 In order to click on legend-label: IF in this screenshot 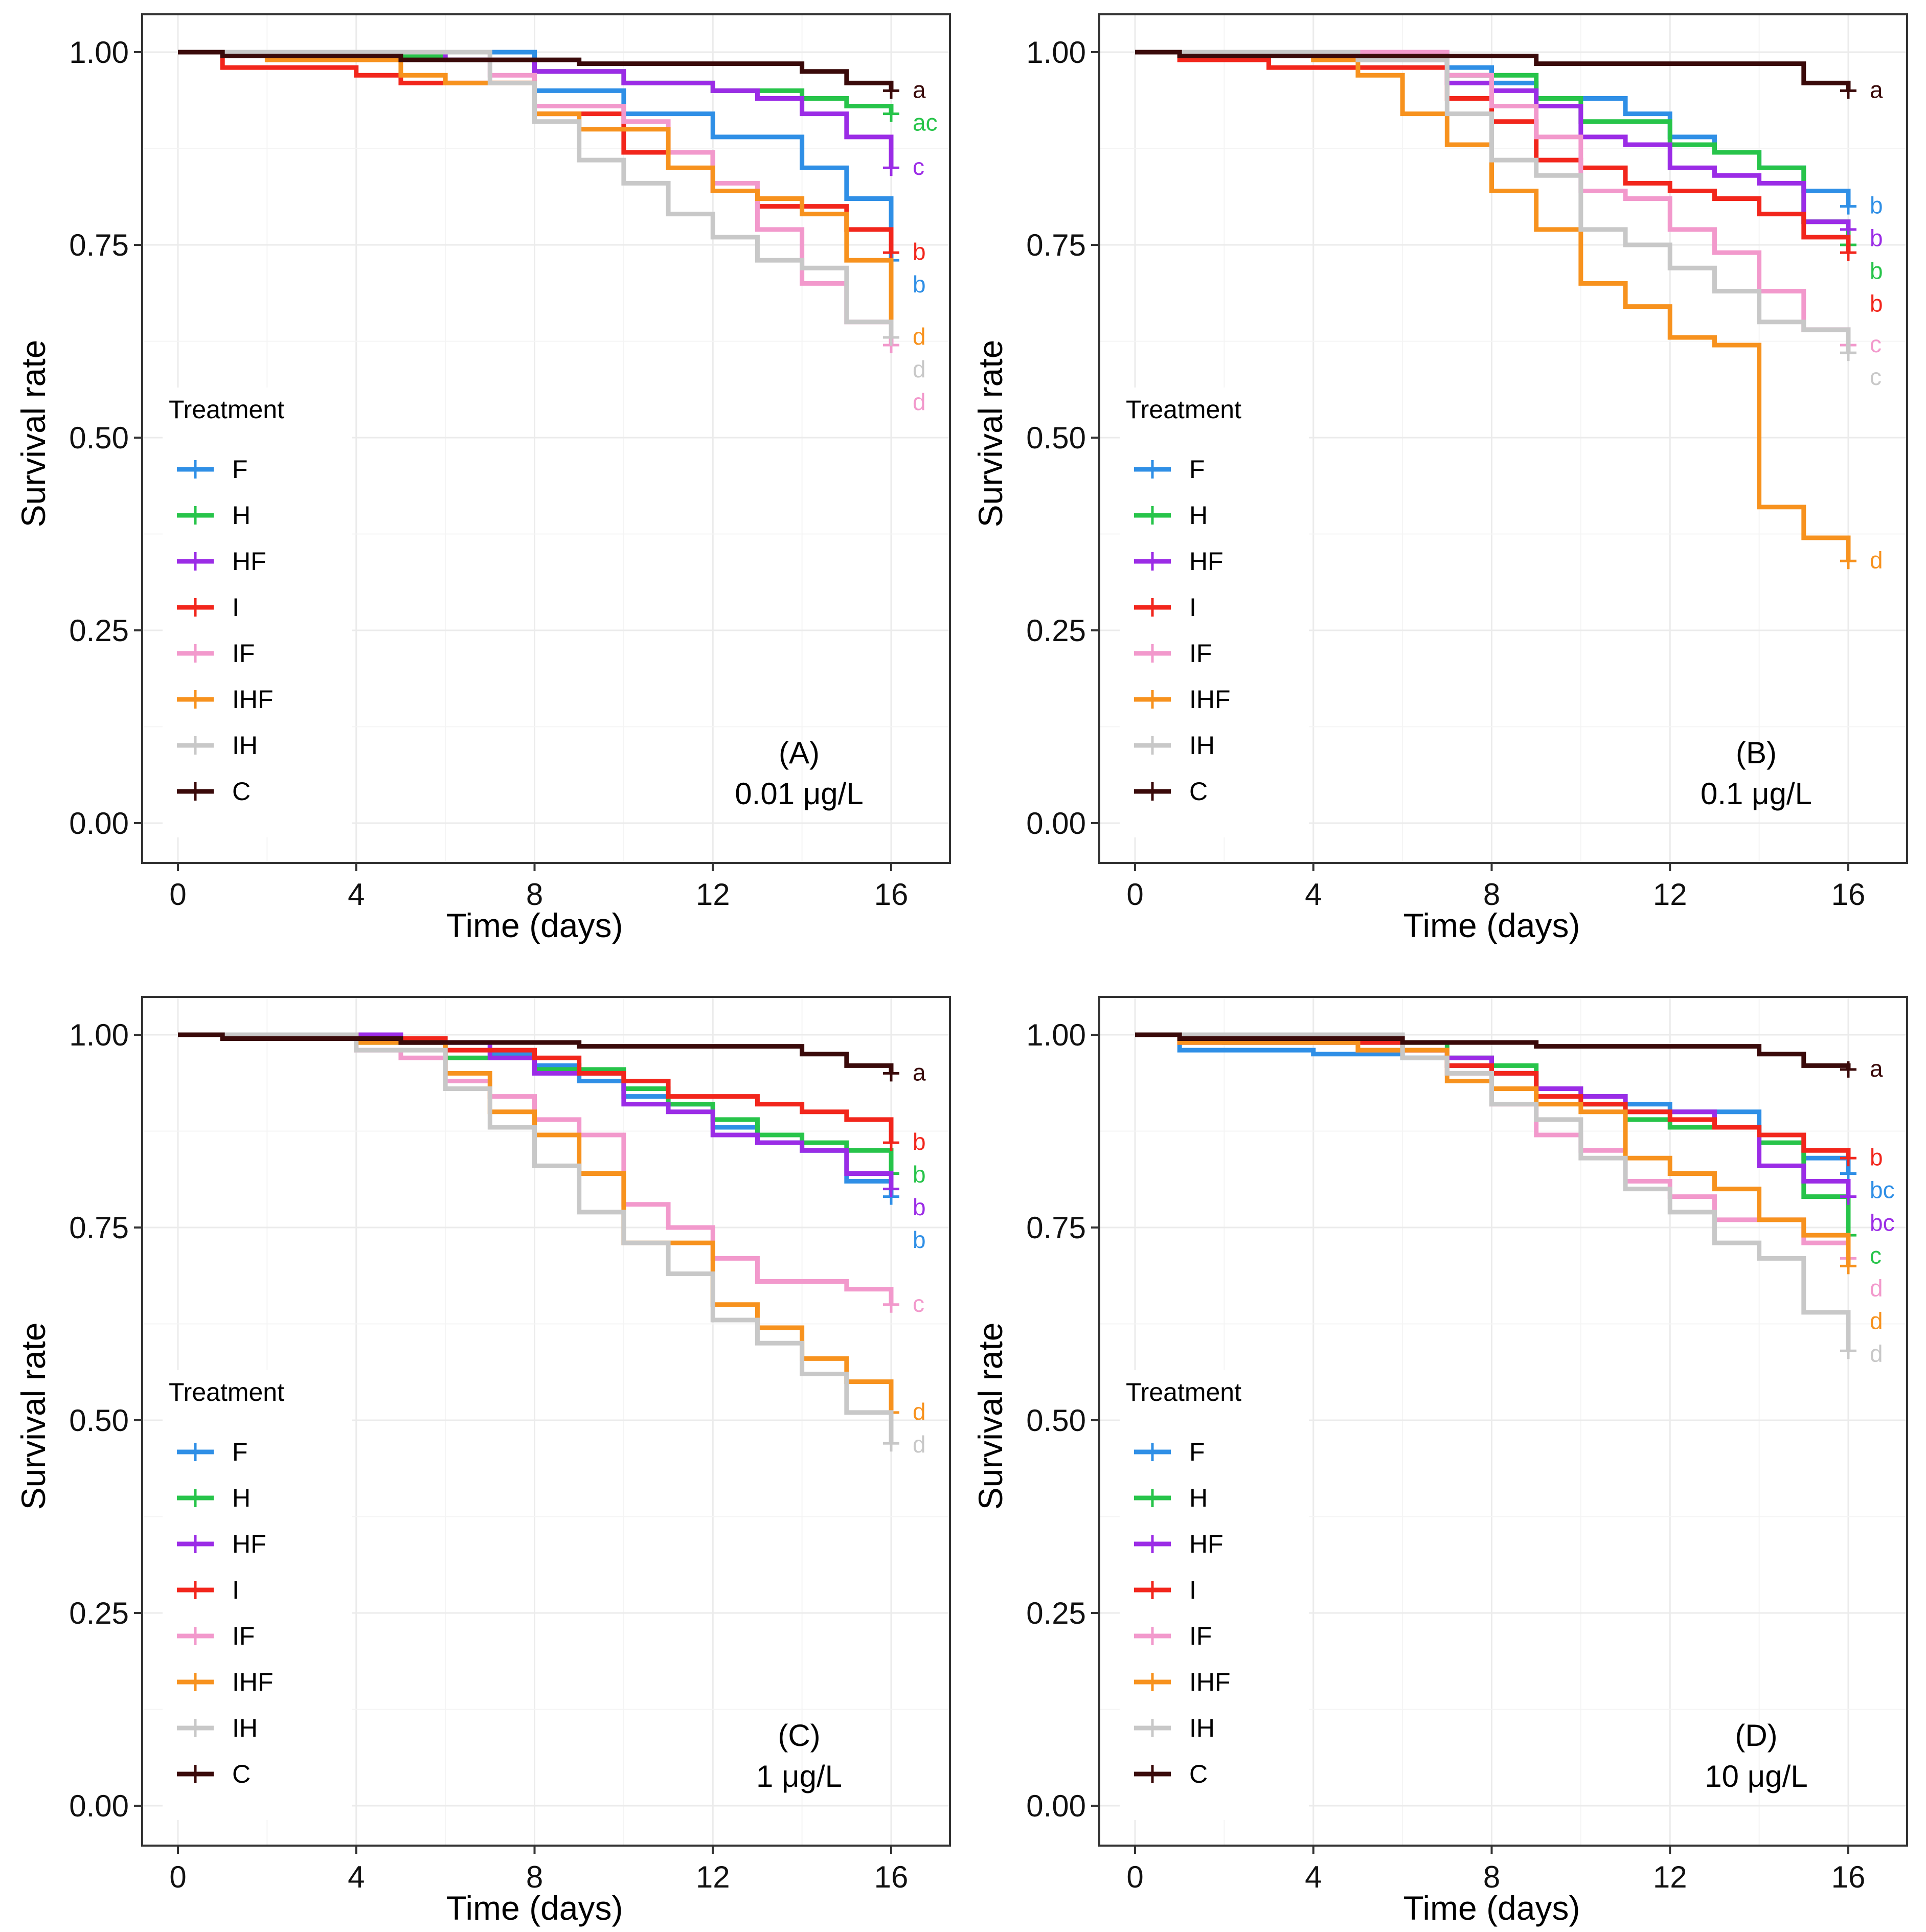, I will do `click(244, 1636)`.